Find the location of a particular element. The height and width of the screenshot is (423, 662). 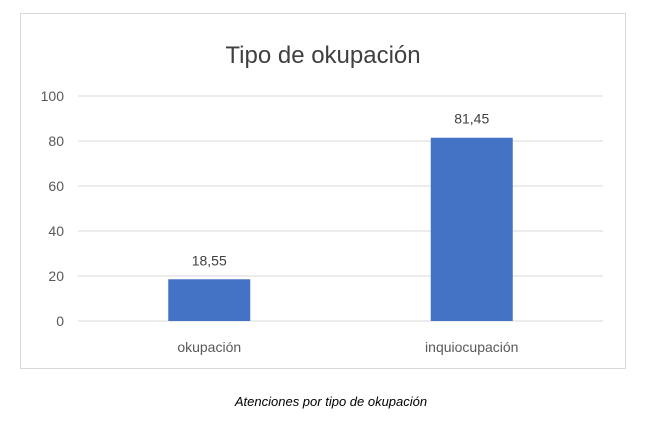

chart-title: Tipo de okupación is located at coordinates (322, 55).